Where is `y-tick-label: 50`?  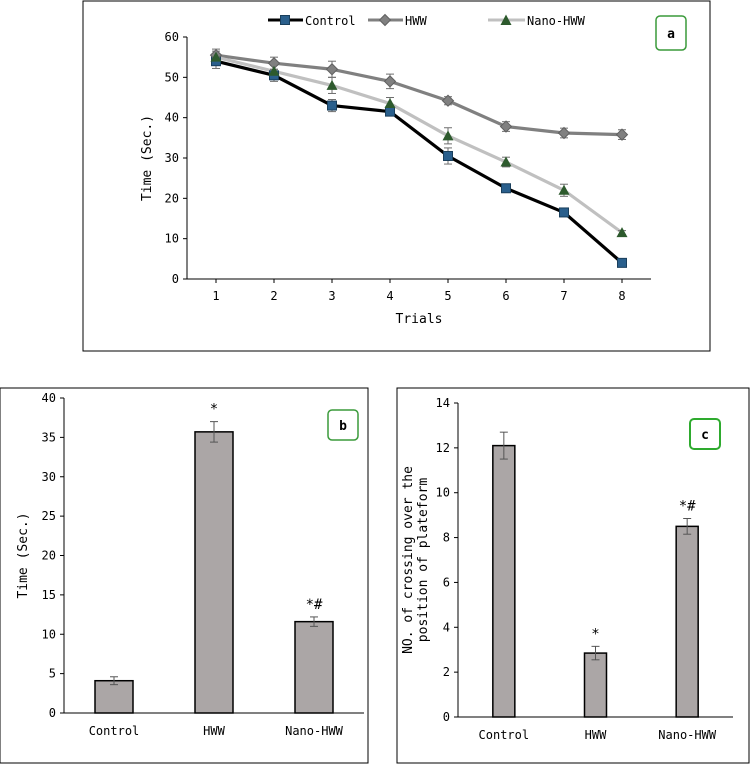
y-tick-label: 50 is located at coordinates (172, 77).